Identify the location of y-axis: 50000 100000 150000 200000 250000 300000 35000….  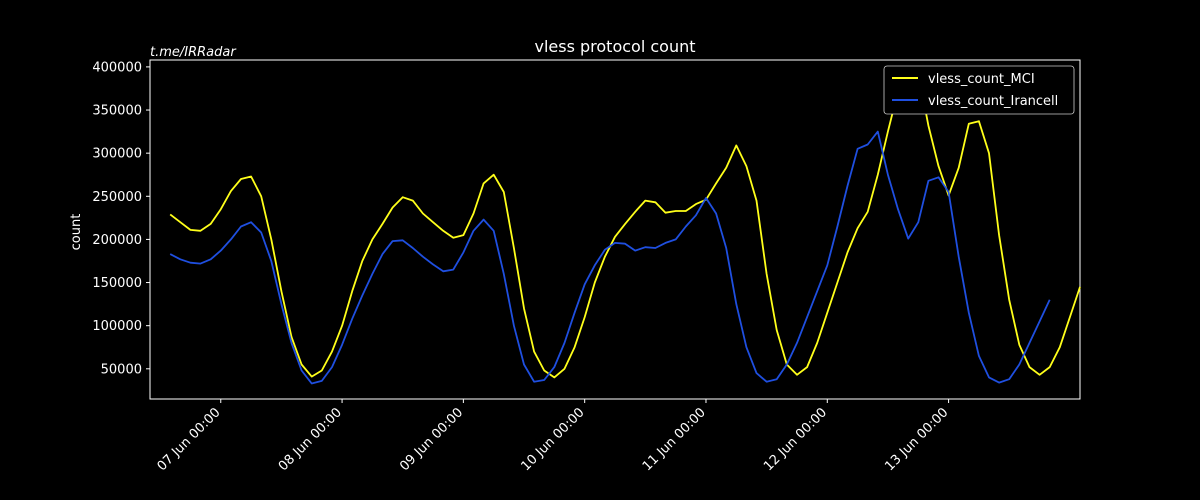
(121, 218).